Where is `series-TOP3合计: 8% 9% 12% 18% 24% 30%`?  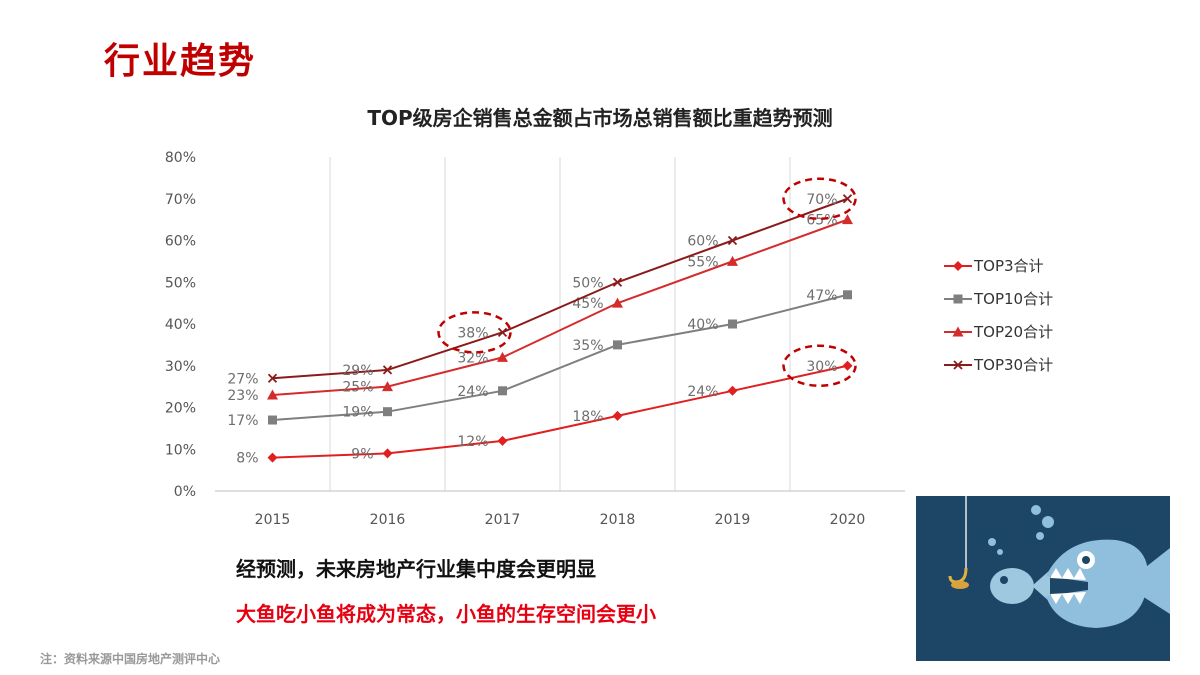 series-TOP3合计: 8% 9% 12% 18% 24% 30% is located at coordinates (544, 413).